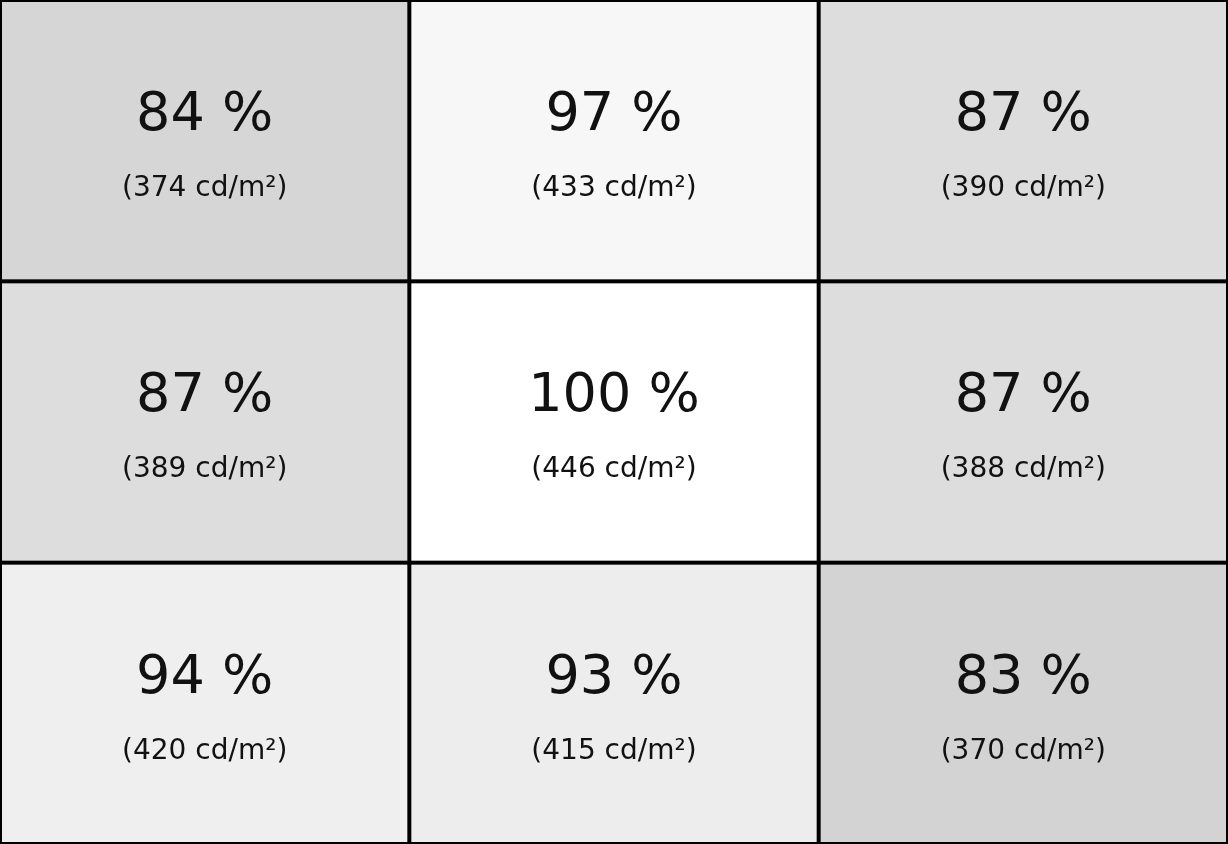 The width and height of the screenshot is (1228, 844). What do you see at coordinates (614, 674) in the screenshot?
I see `data-label: 93 %` at bounding box center [614, 674].